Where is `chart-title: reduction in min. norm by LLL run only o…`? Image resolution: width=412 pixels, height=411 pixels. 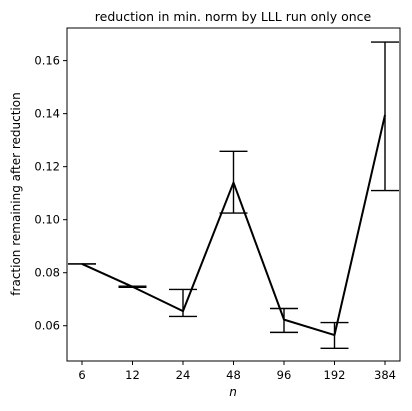
chart-title: reduction in min. norm by LLL run only o… is located at coordinates (233, 16).